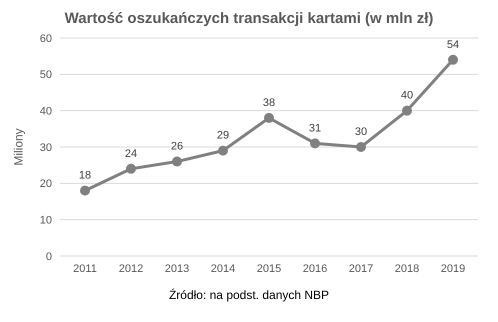  Describe the element at coordinates (49, 256) in the screenshot. I see `y-tick-label: 0` at that location.